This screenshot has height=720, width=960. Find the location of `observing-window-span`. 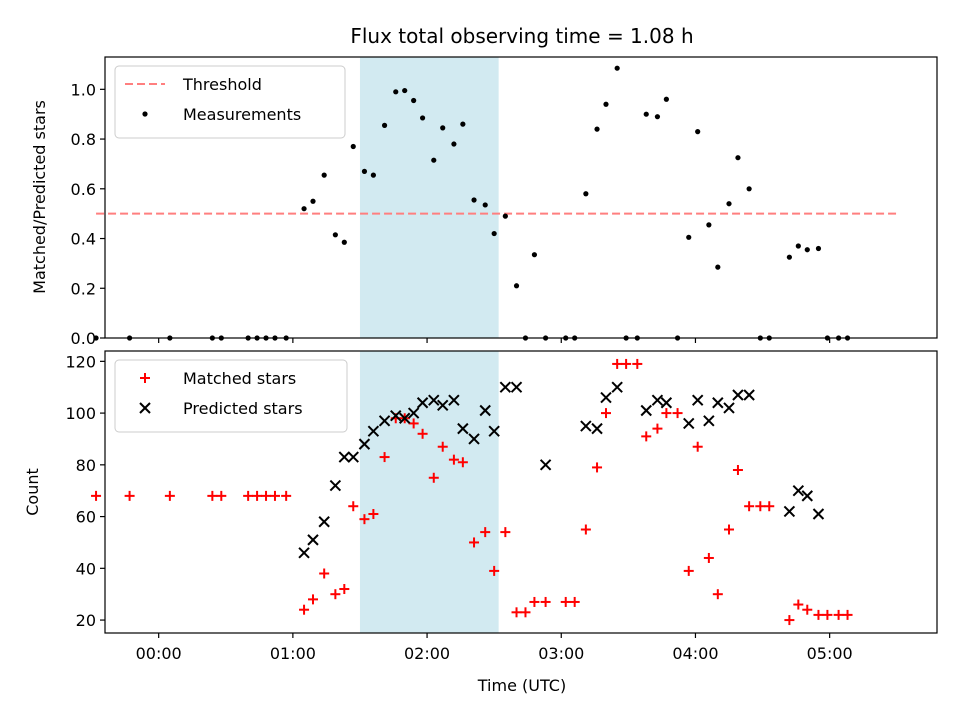

observing-window-span is located at coordinates (429, 197).